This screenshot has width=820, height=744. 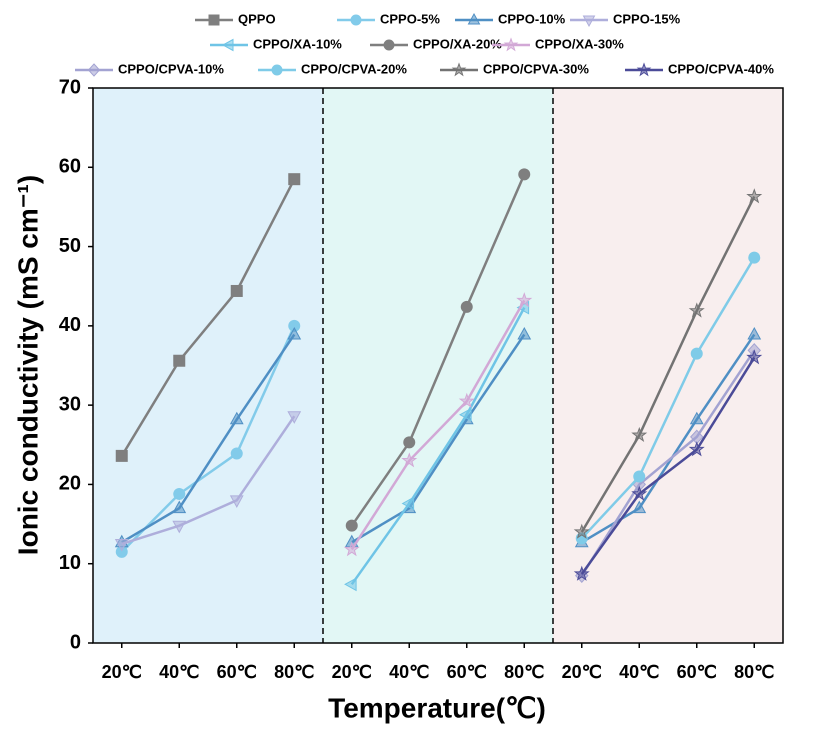 What do you see at coordinates (75, 642) in the screenshot?
I see `y-tick-label: 0` at bounding box center [75, 642].